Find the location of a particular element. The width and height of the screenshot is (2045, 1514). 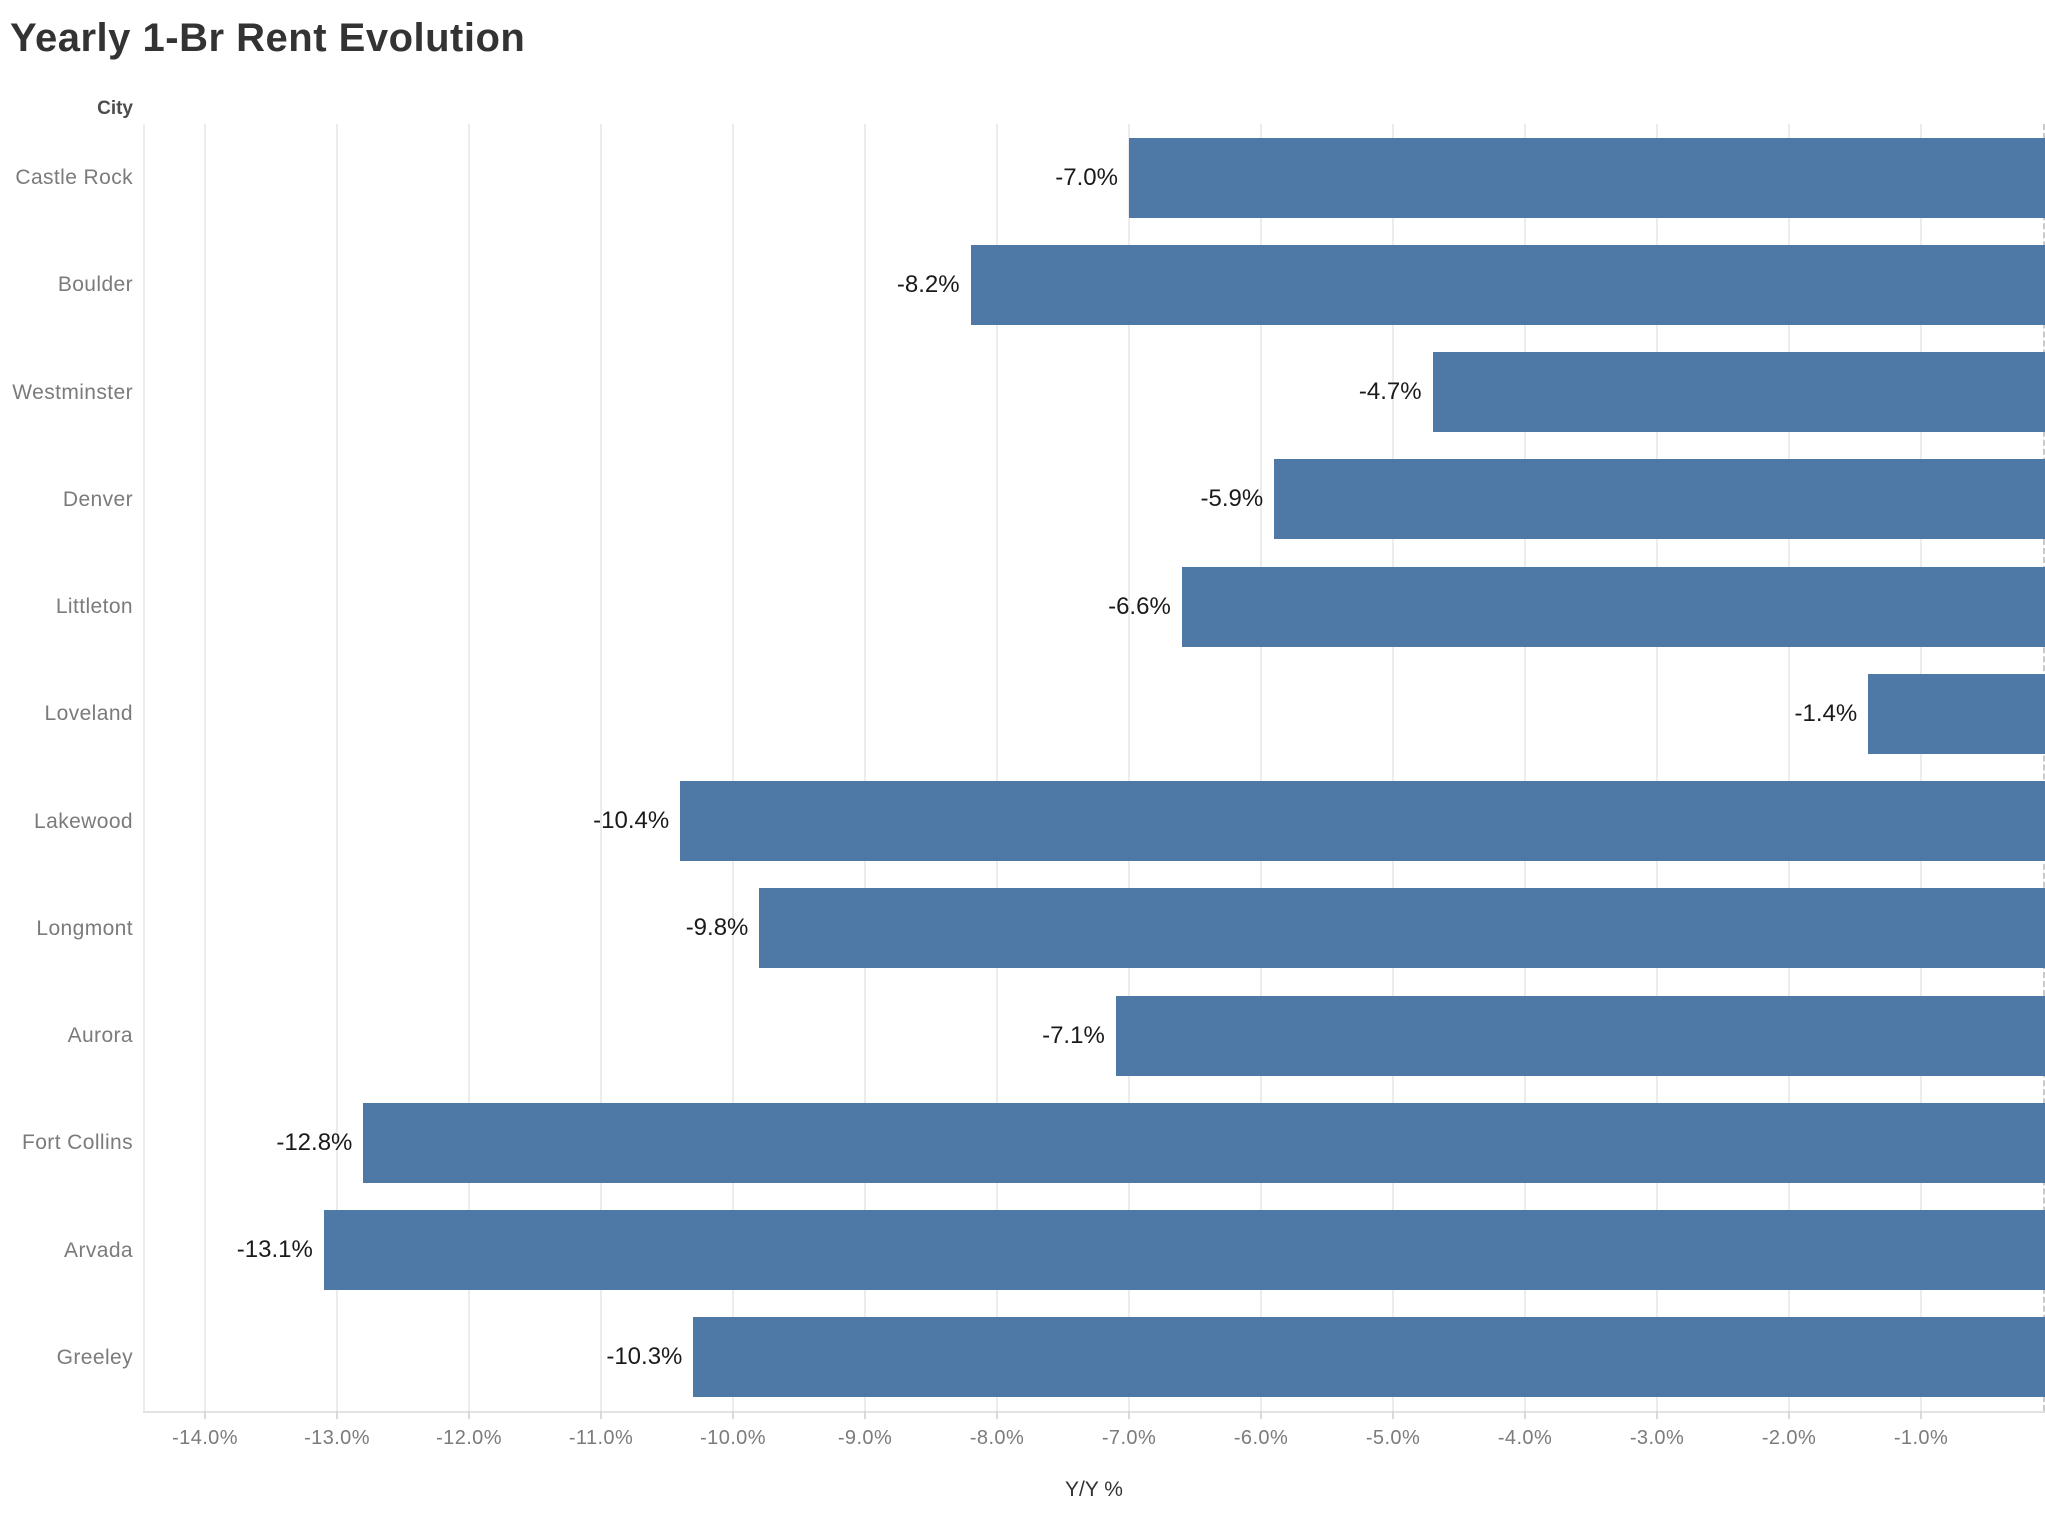

bar-greeley is located at coordinates (1369, 1357).